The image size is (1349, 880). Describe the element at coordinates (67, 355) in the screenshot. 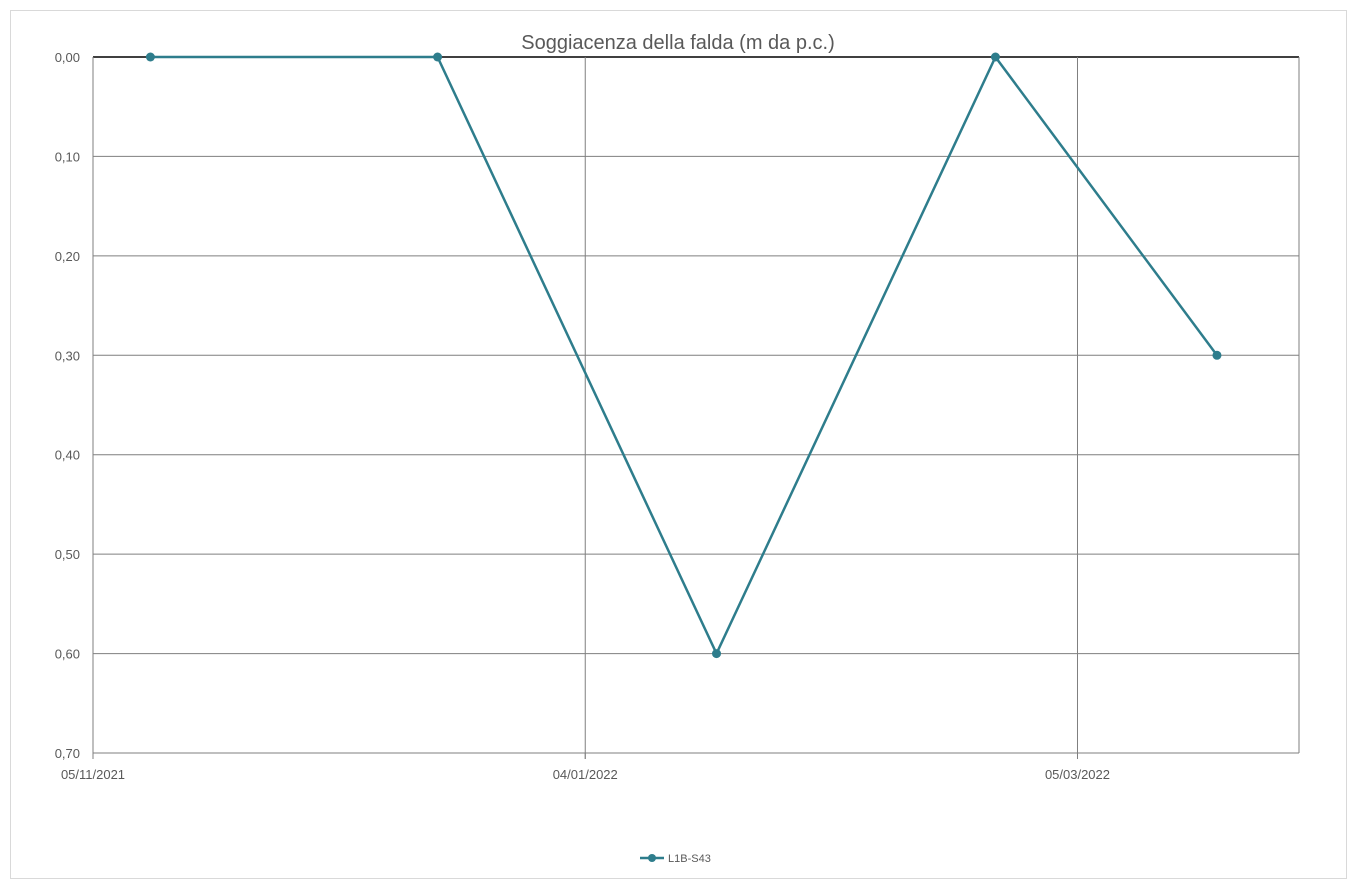

I see `y-tick-label: 0,30` at that location.